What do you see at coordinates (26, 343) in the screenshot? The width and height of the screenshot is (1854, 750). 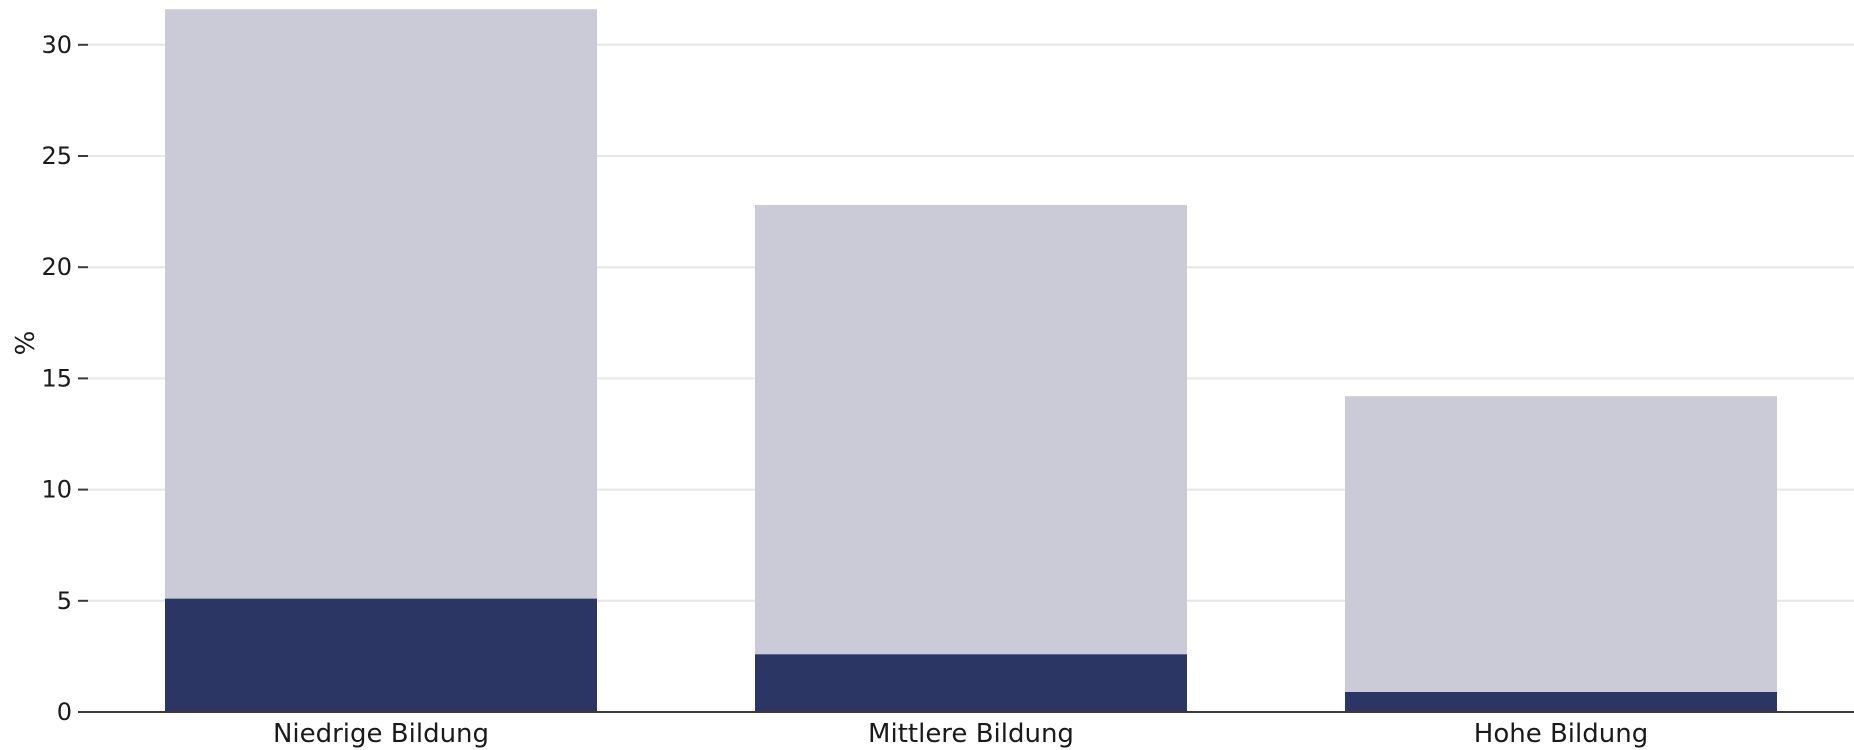 I see `y-axis-label: %` at bounding box center [26, 343].